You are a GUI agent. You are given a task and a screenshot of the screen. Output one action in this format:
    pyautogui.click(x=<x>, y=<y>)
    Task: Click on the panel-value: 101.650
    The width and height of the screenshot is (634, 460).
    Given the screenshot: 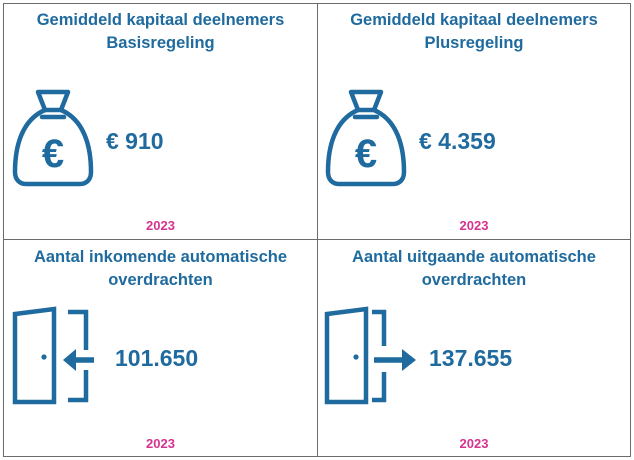 What is the action you would take?
    pyautogui.click(x=157, y=358)
    